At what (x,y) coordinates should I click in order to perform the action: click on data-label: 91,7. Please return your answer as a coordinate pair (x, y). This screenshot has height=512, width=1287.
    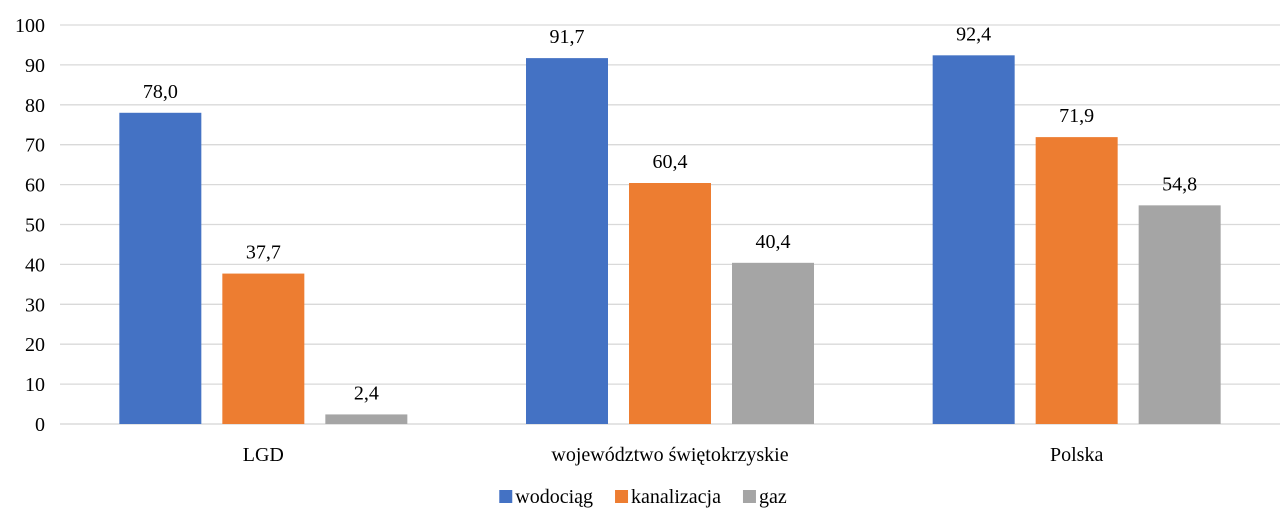
    Looking at the image, I should click on (567, 37).